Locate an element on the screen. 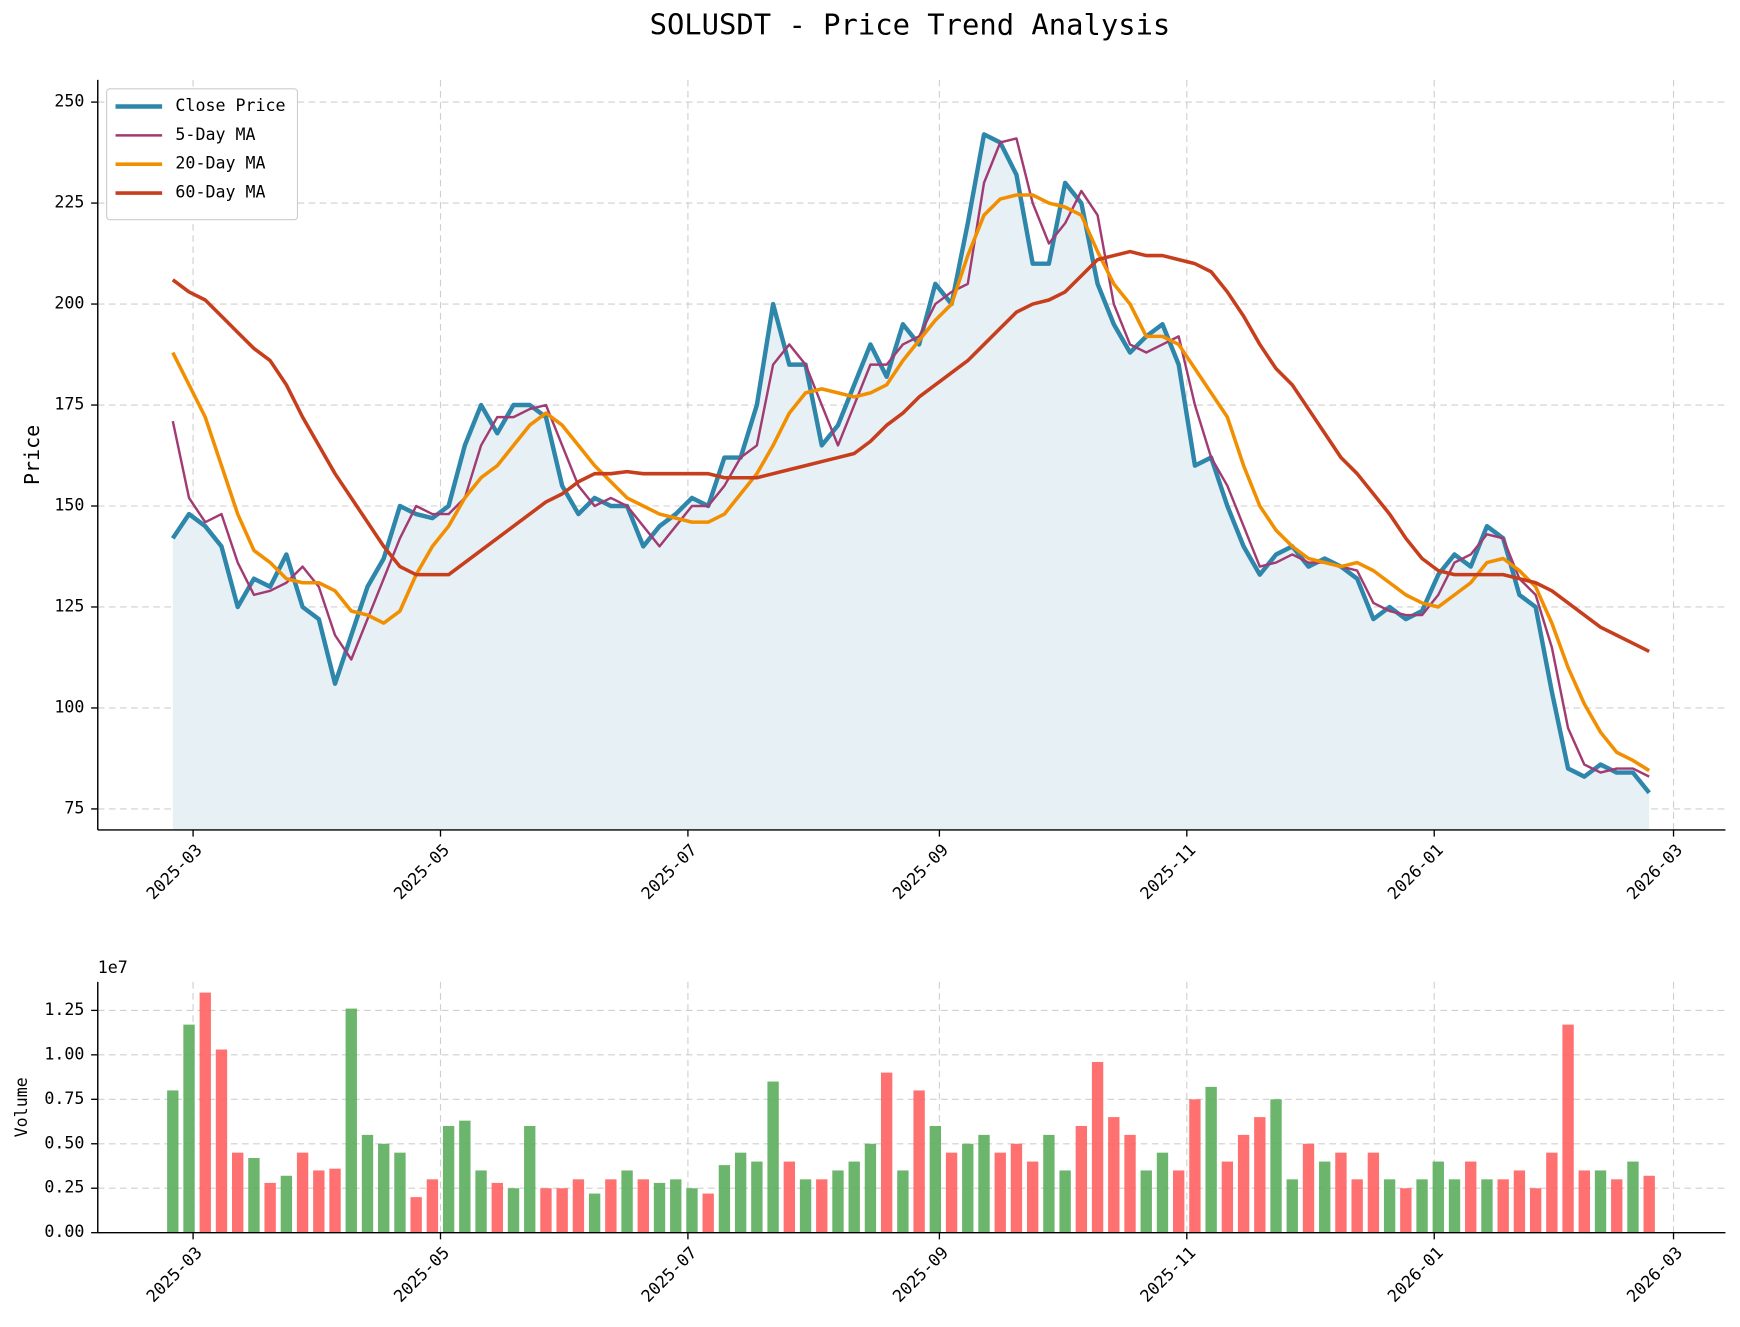  x-tick-label: 2025-07 is located at coordinates (669, 871).